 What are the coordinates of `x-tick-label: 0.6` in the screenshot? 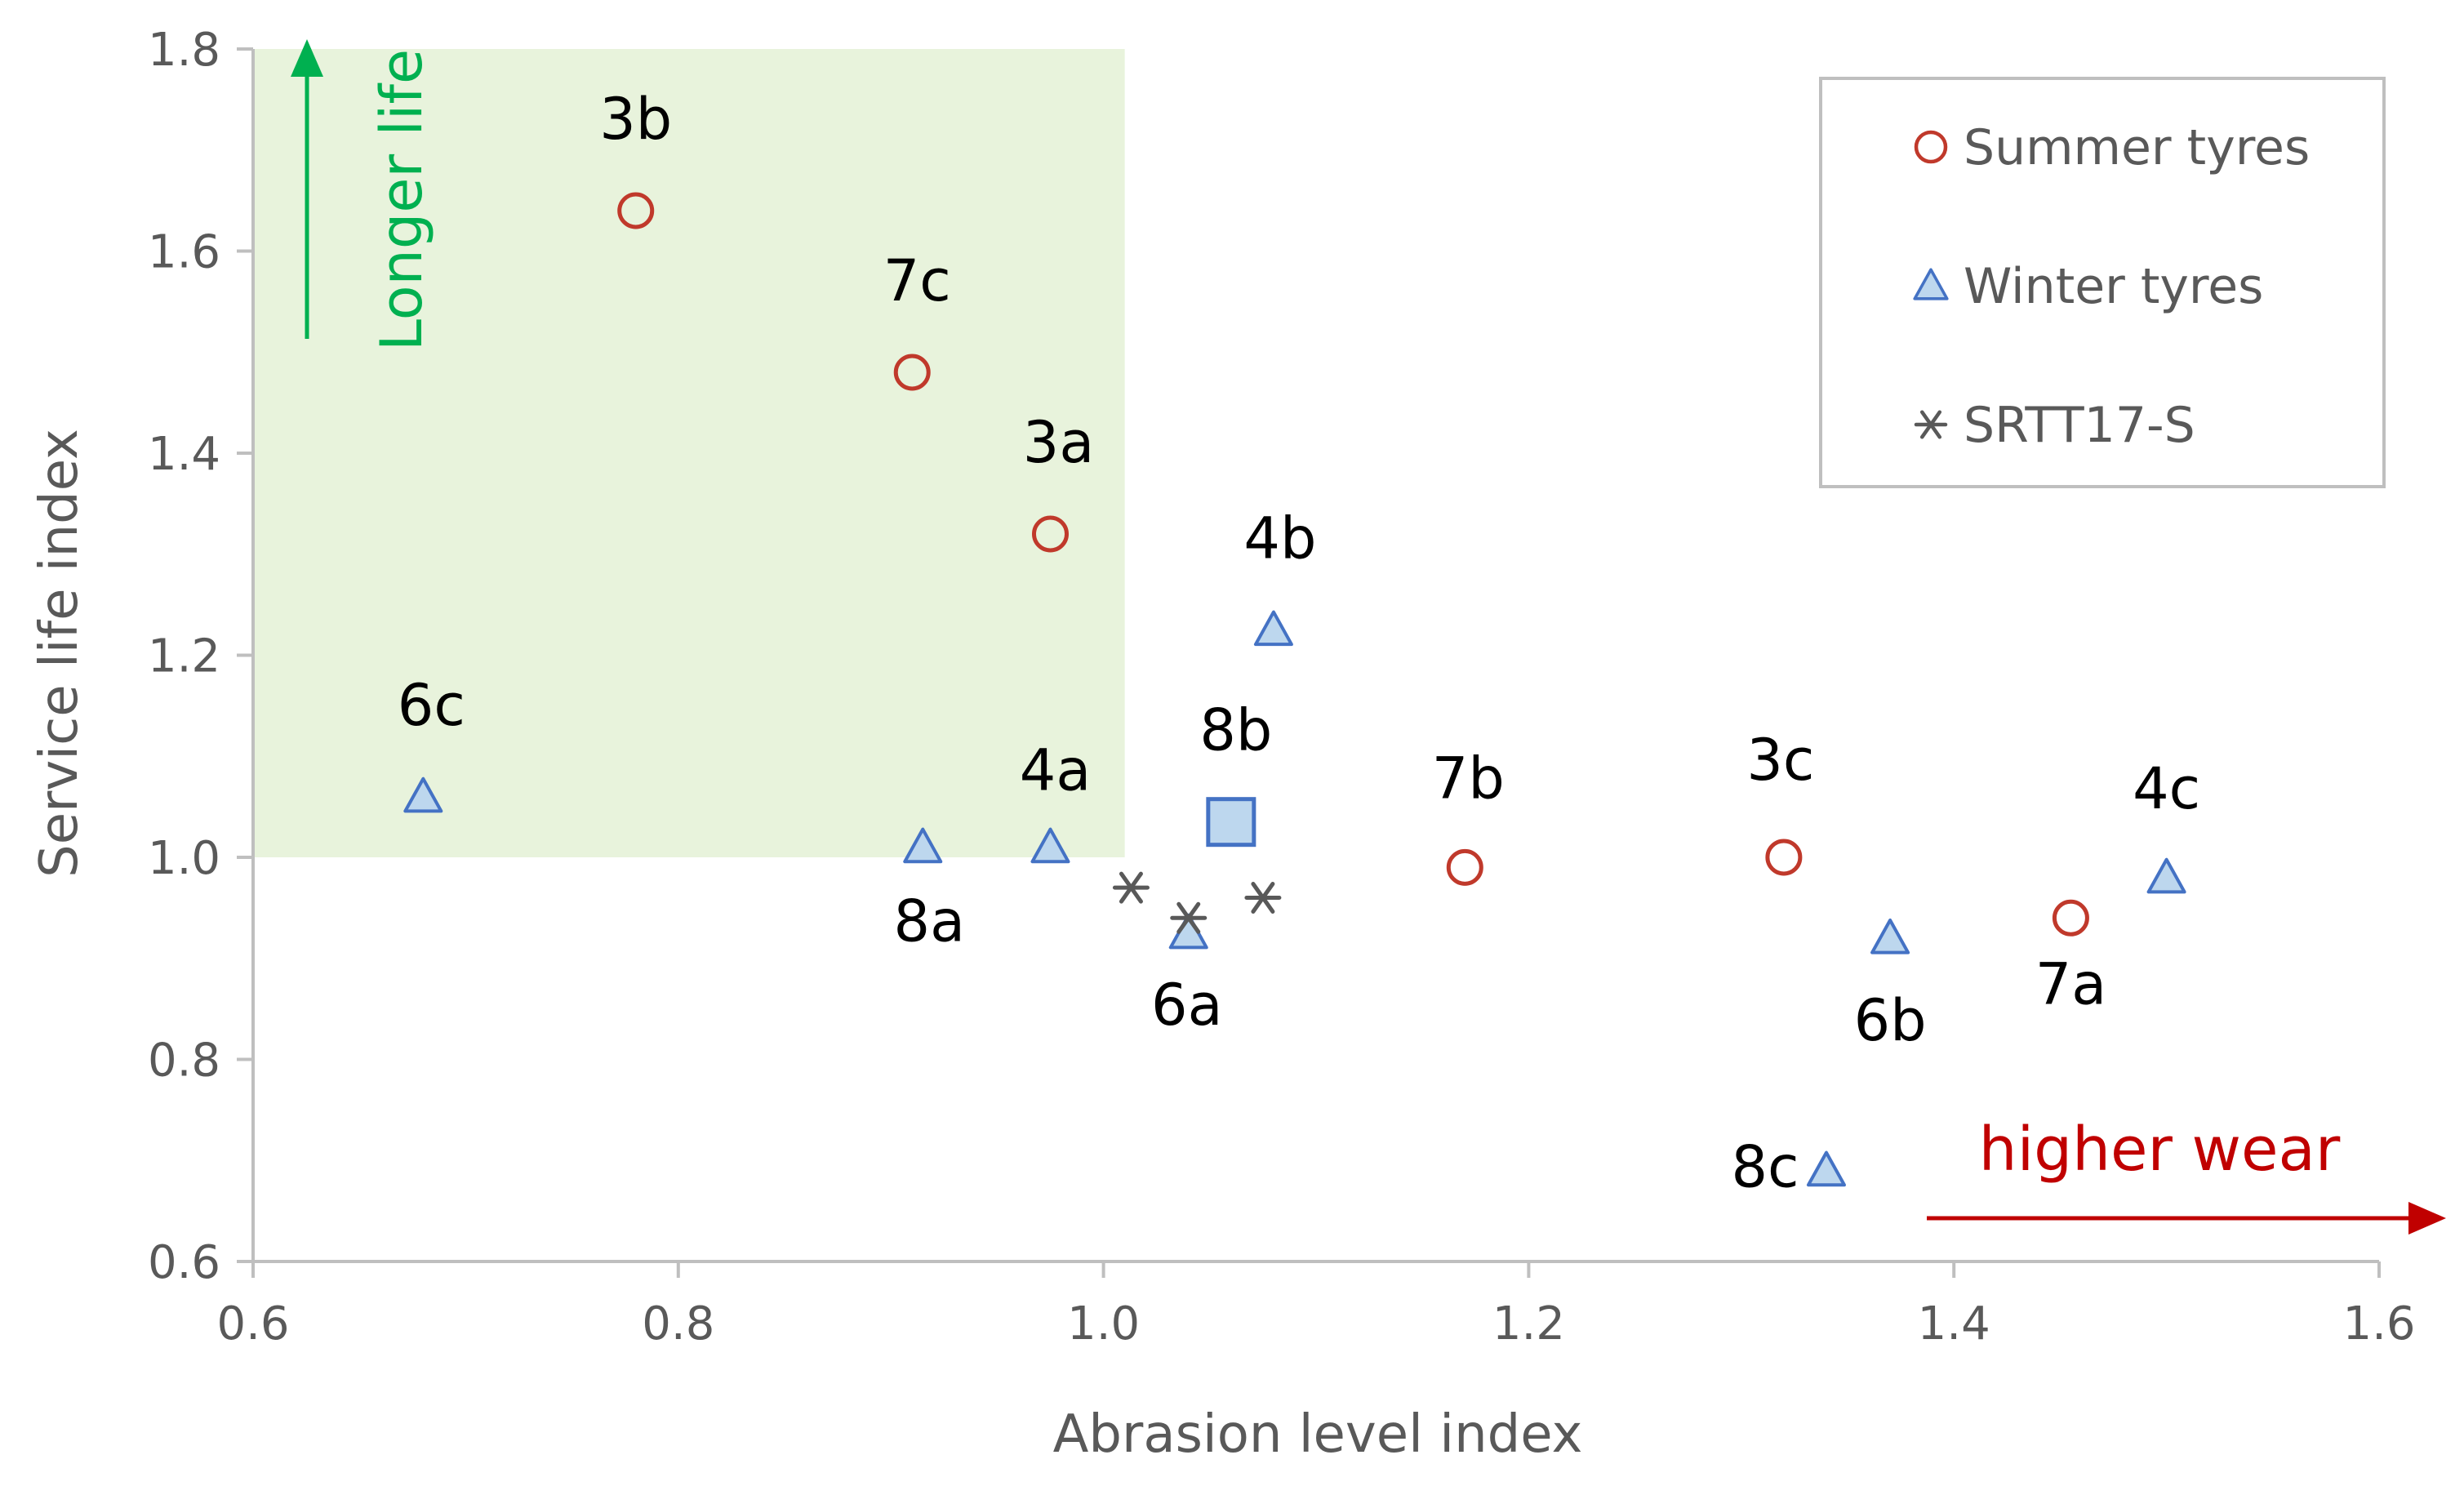 It's located at (253, 1323).